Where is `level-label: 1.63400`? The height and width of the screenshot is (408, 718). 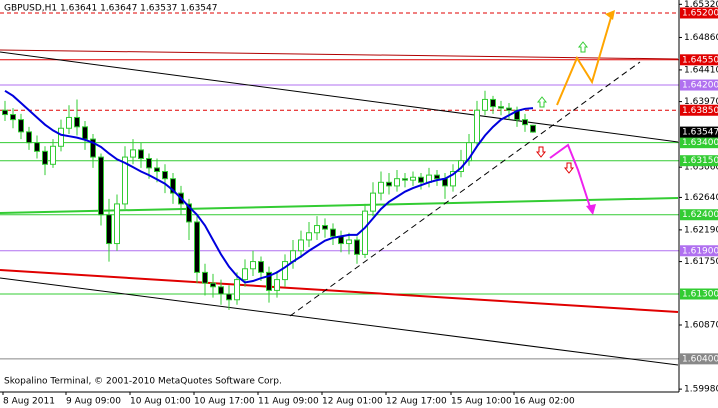
level-label: 1.63400 is located at coordinates (700, 143).